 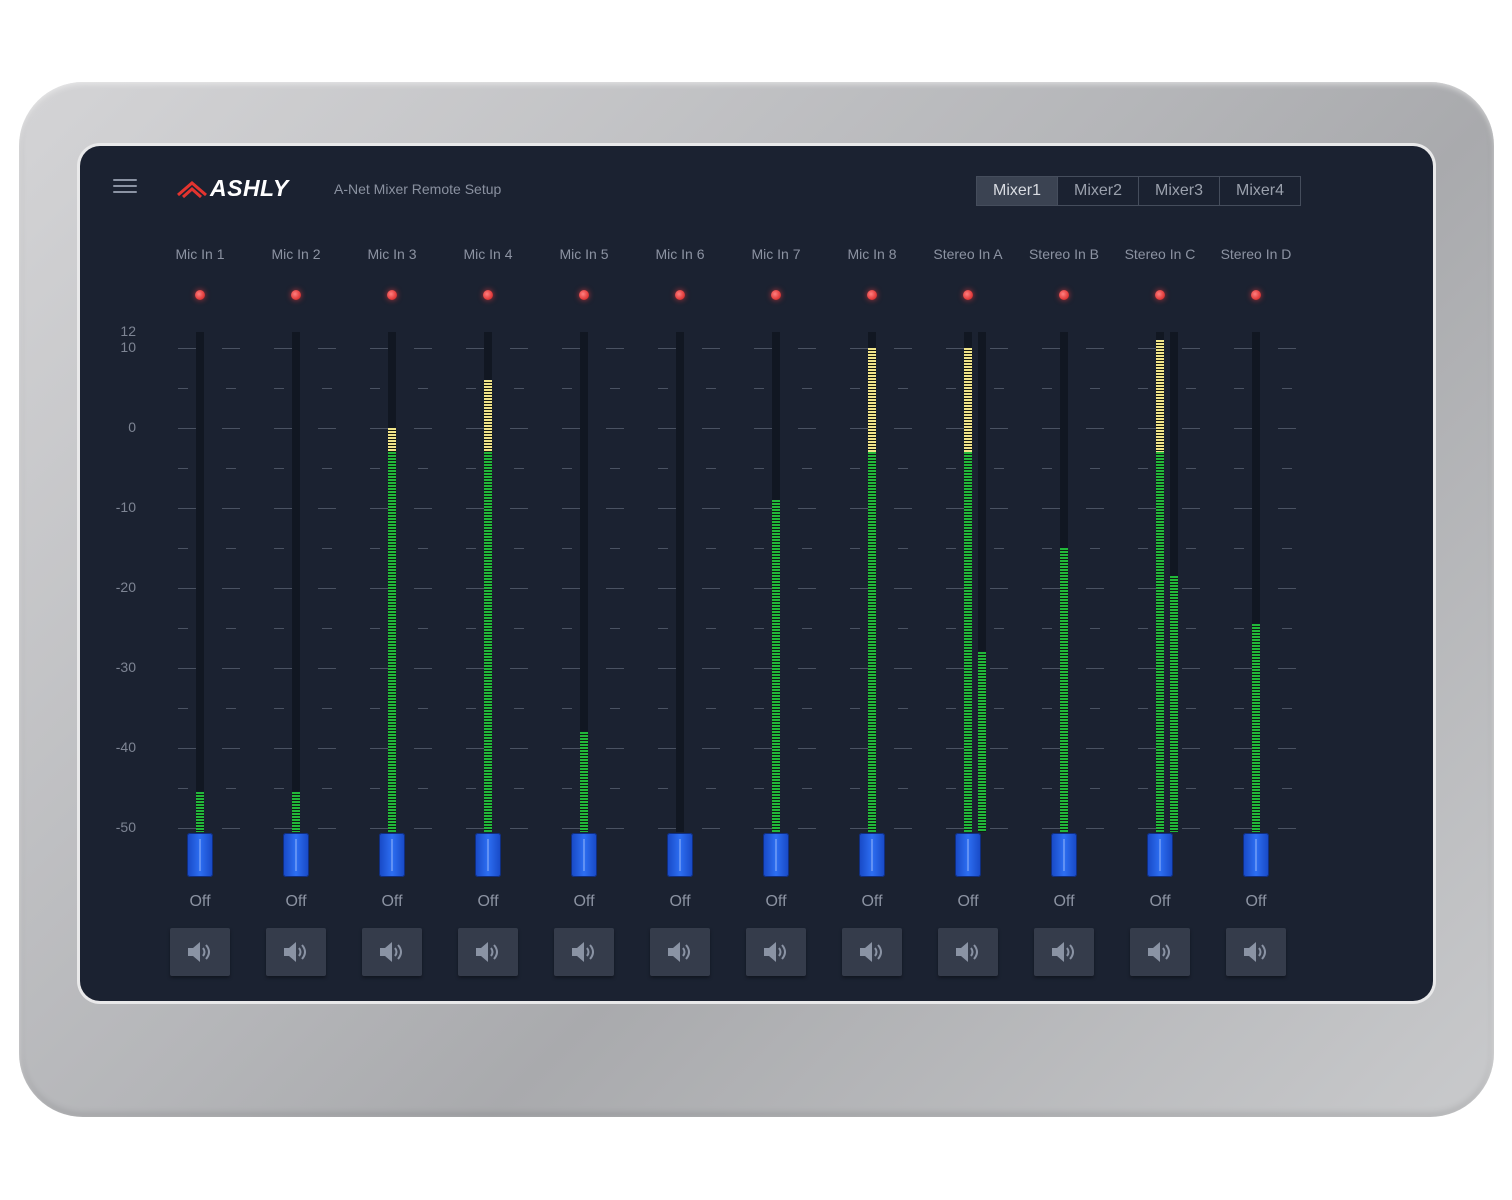 I want to click on channel-name: Mic In 3, so click(x=392, y=254).